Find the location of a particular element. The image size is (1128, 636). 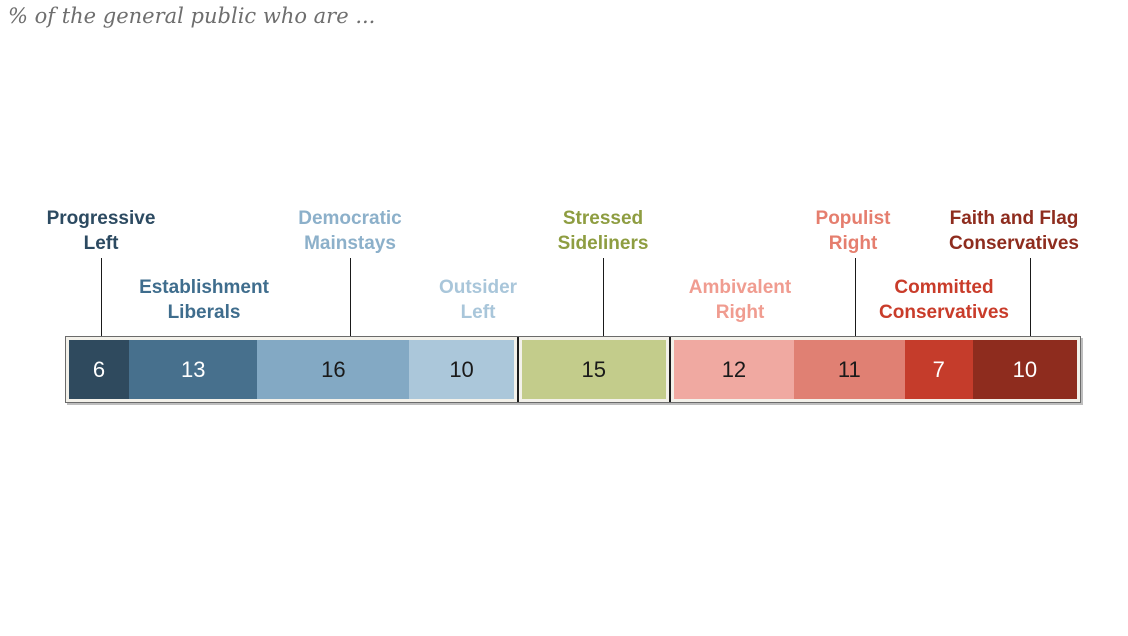

segment-value: 12 is located at coordinates (734, 369).